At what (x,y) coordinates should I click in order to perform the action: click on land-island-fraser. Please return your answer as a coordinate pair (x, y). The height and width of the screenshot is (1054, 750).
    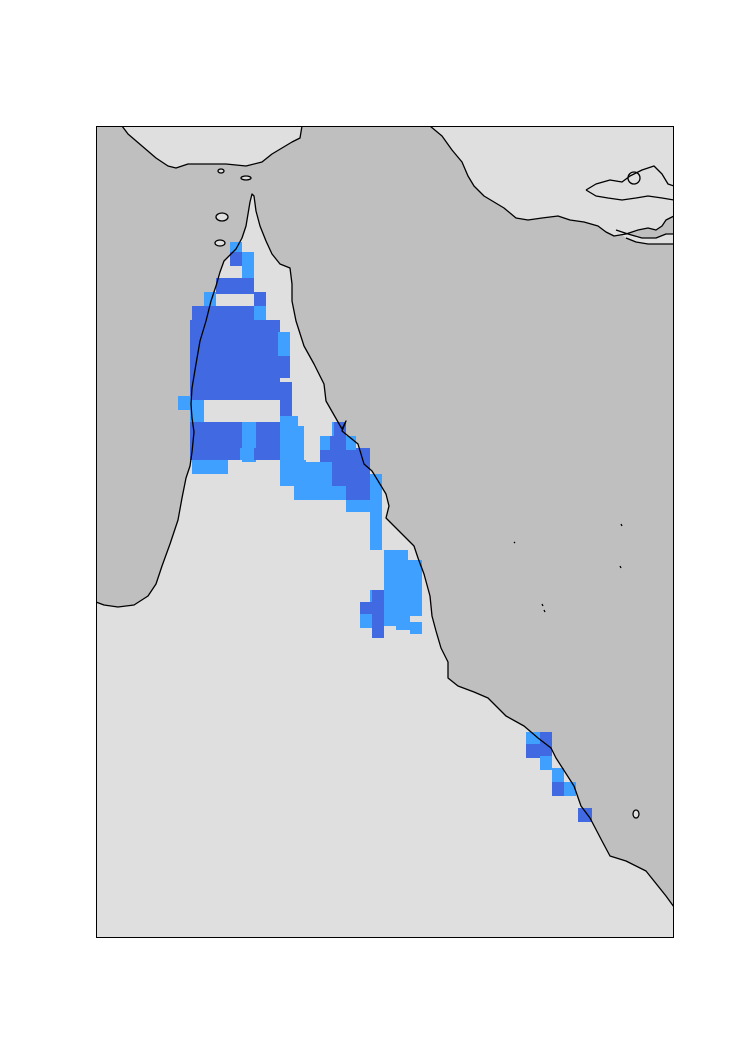
    Looking at the image, I should click on (636, 814).